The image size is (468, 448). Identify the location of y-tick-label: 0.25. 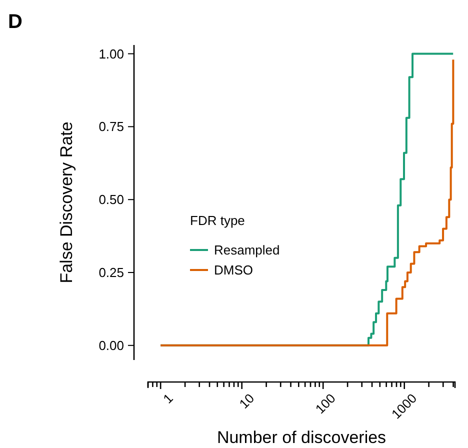
(111, 272).